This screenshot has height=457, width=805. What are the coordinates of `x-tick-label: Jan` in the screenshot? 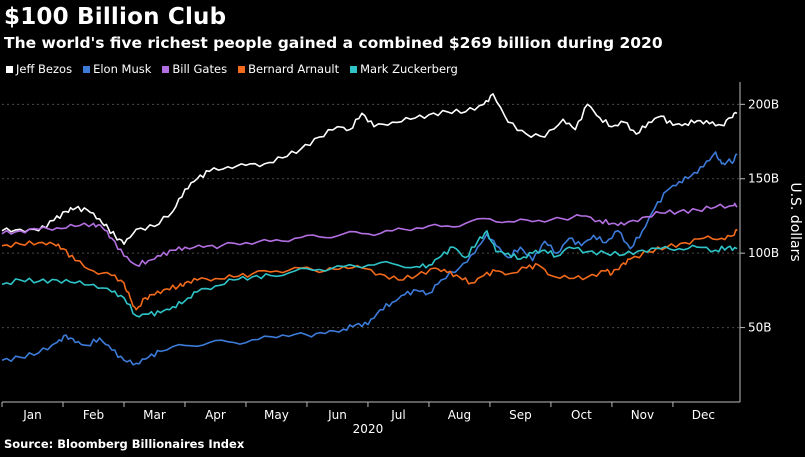 It's located at (32, 415).